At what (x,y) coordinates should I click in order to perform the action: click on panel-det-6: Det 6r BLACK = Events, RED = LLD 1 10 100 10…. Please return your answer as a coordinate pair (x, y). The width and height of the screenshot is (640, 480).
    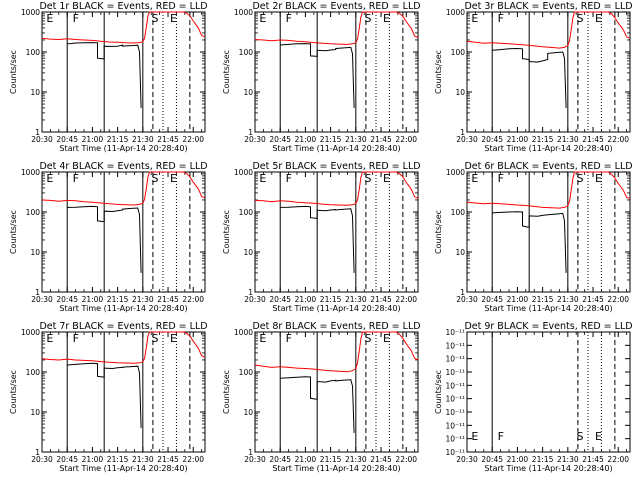
    Looking at the image, I should click on (533, 237).